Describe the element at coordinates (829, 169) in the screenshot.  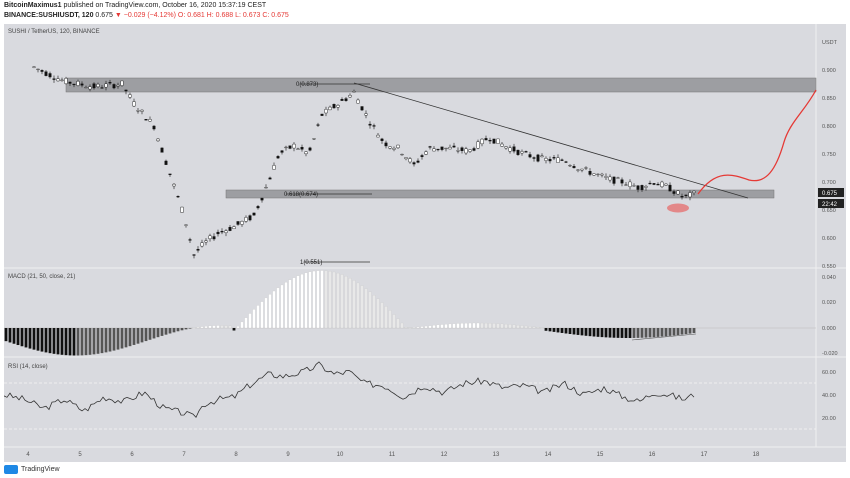
I see `price-axis: 0.900 0.850 0.800 0.750 0.700 0.650 0.600 0.550` at that location.